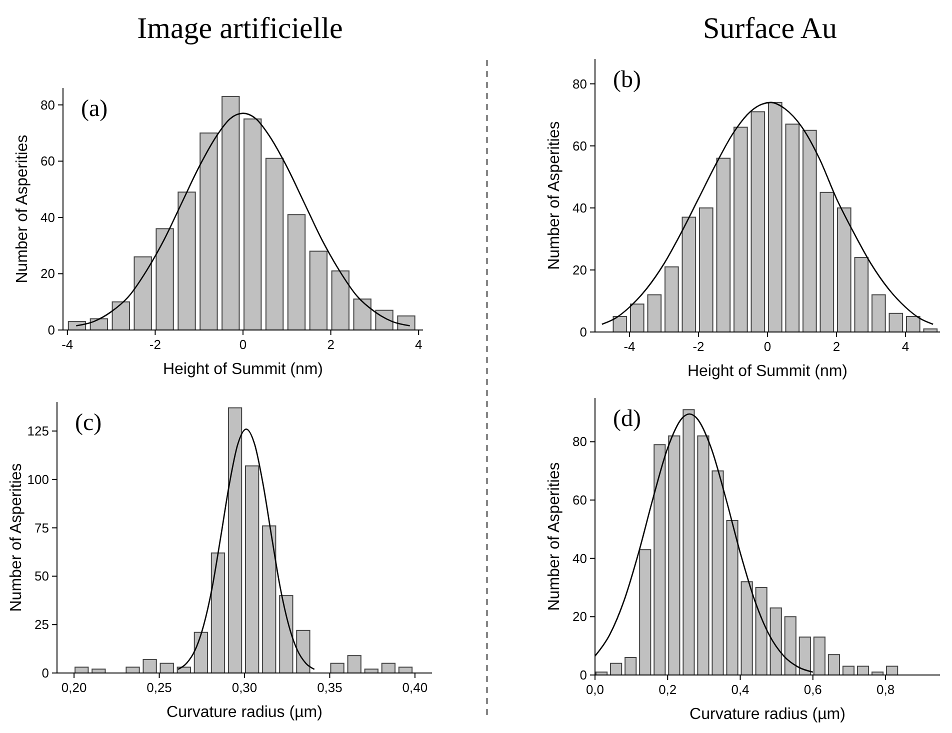 The height and width of the screenshot is (733, 952). I want to click on x-tick-label: 0,30, so click(245, 687).